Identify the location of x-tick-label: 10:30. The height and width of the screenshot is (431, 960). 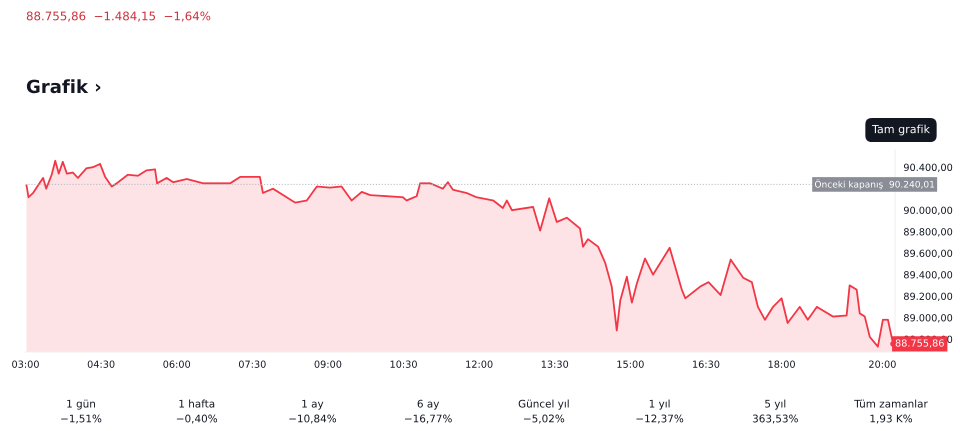
(403, 364).